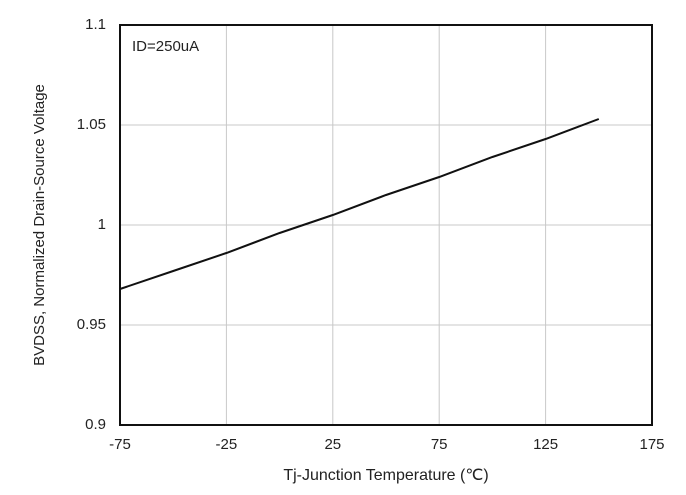 Image resolution: width=686 pixels, height=495 pixels. I want to click on x-tick-label: -75, so click(120, 444).